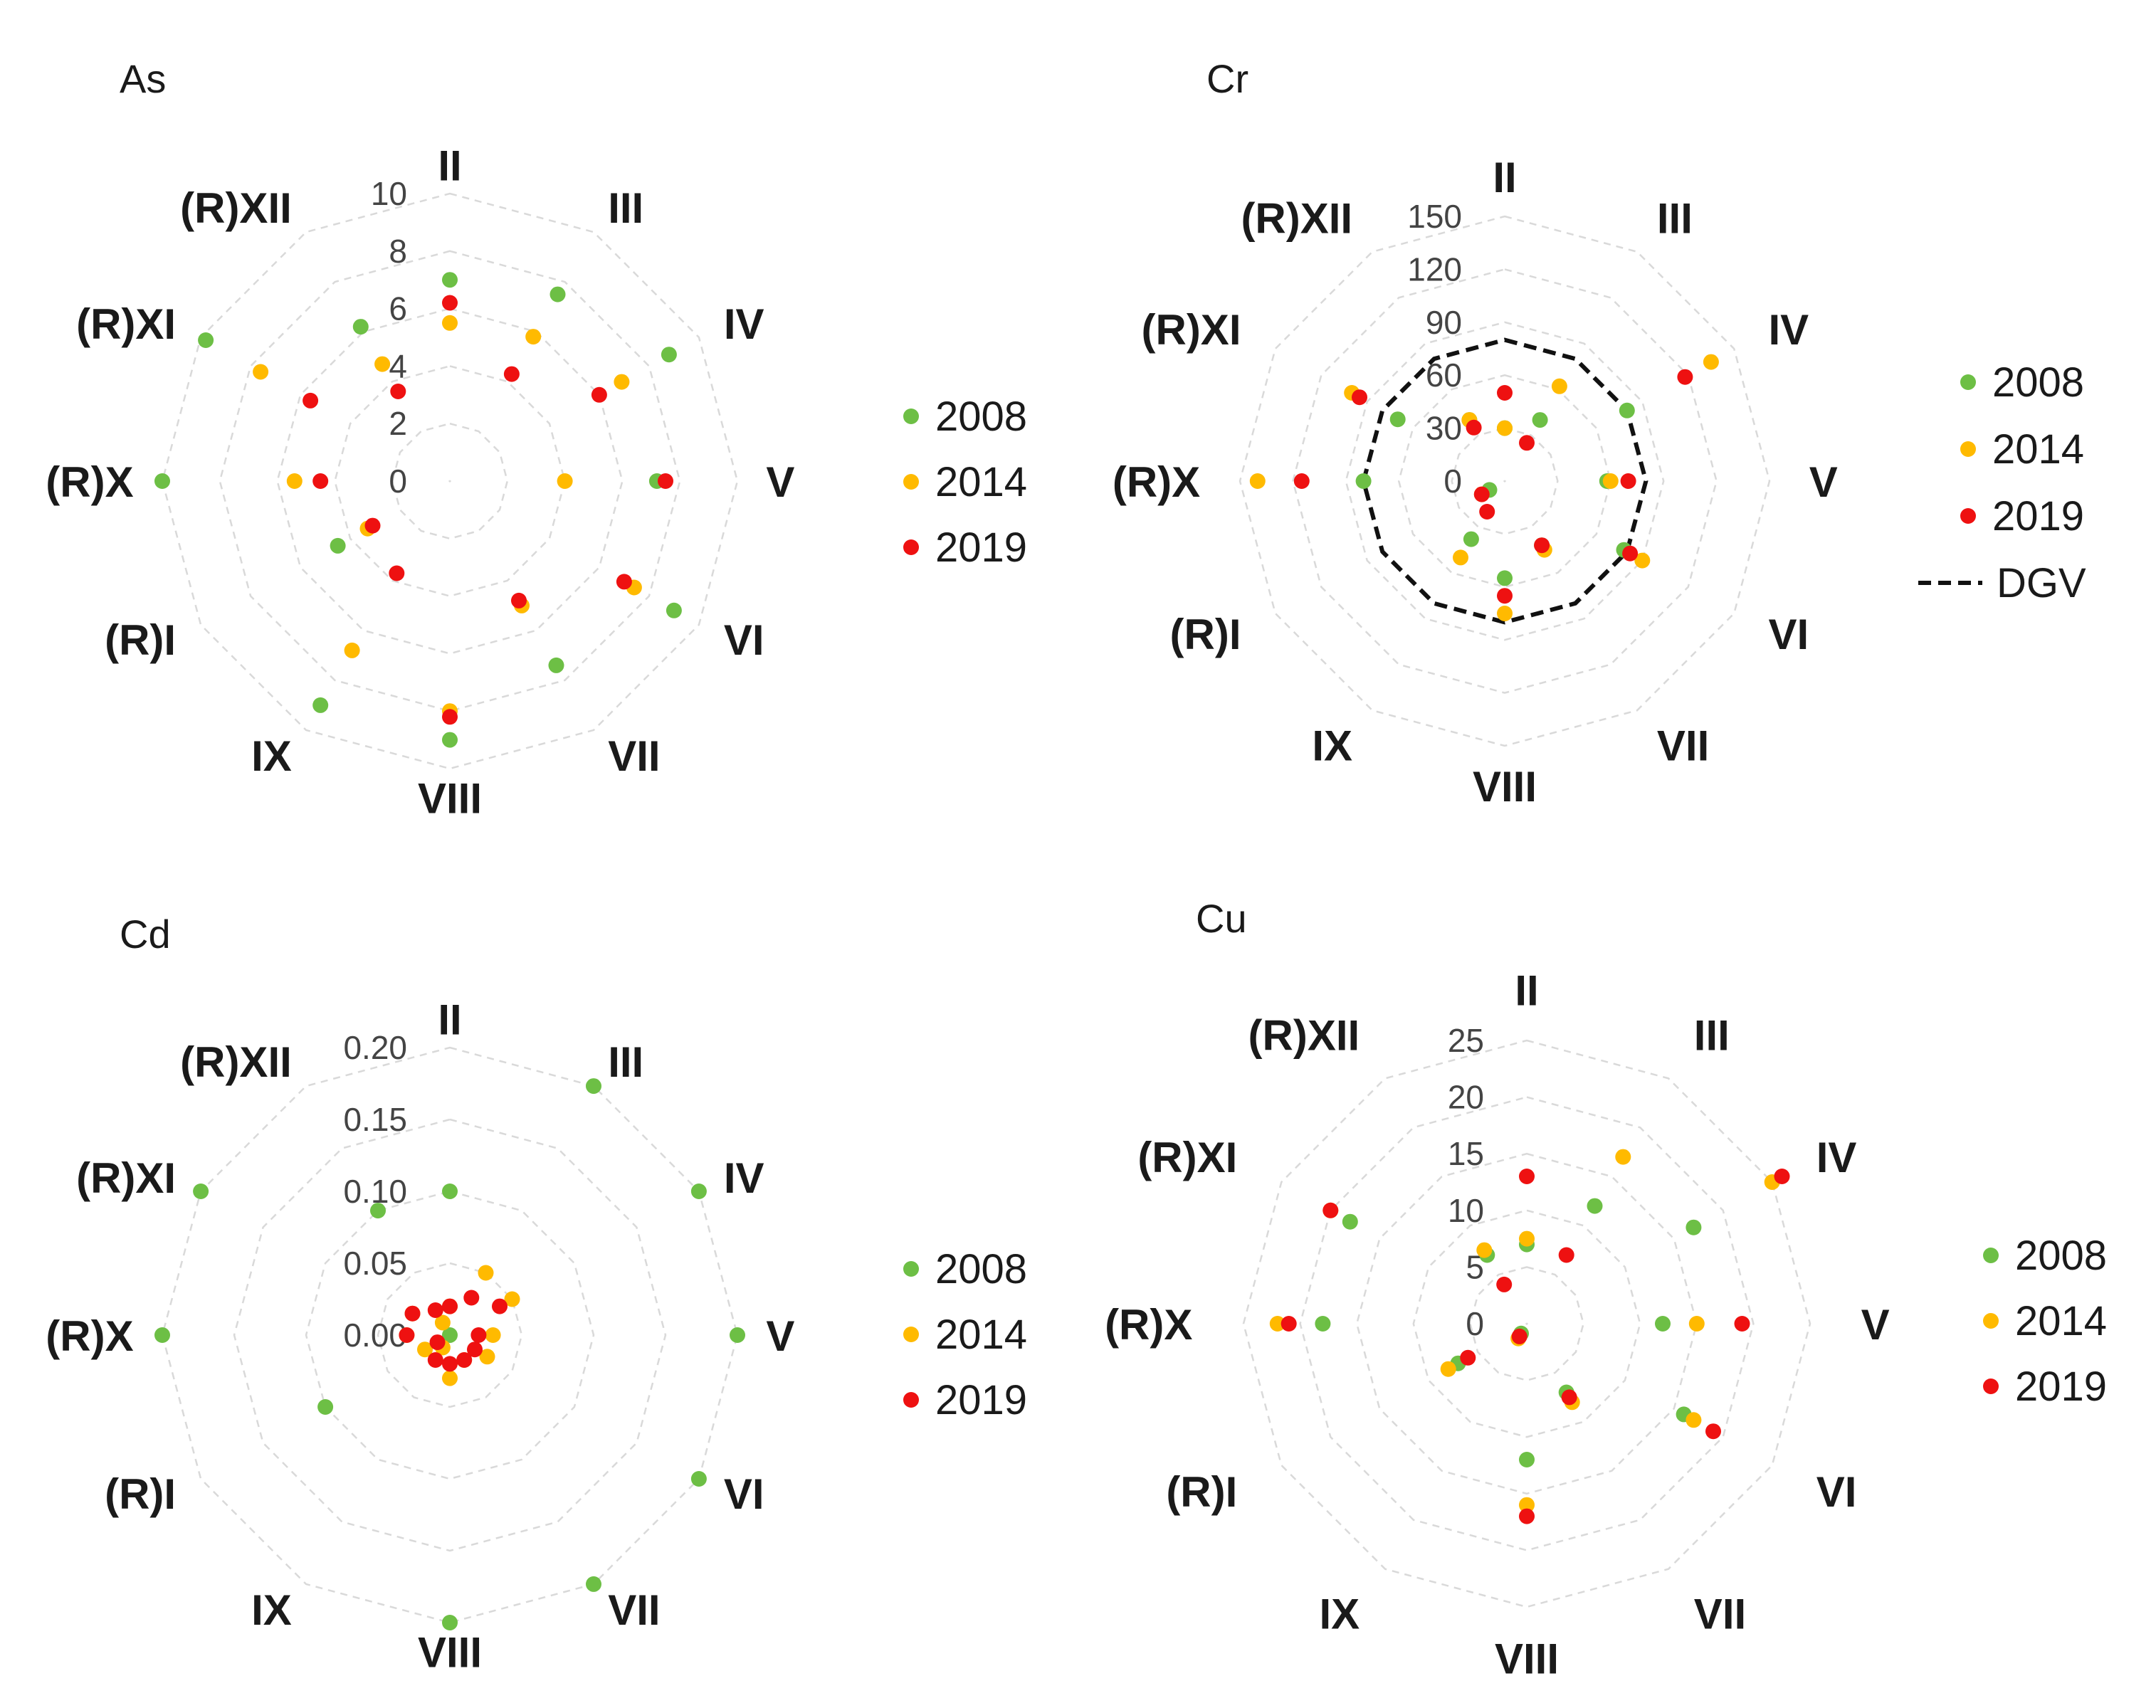 This screenshot has height=1708, width=2156. I want to click on legend-label-dgv: DGV, so click(2041, 583).